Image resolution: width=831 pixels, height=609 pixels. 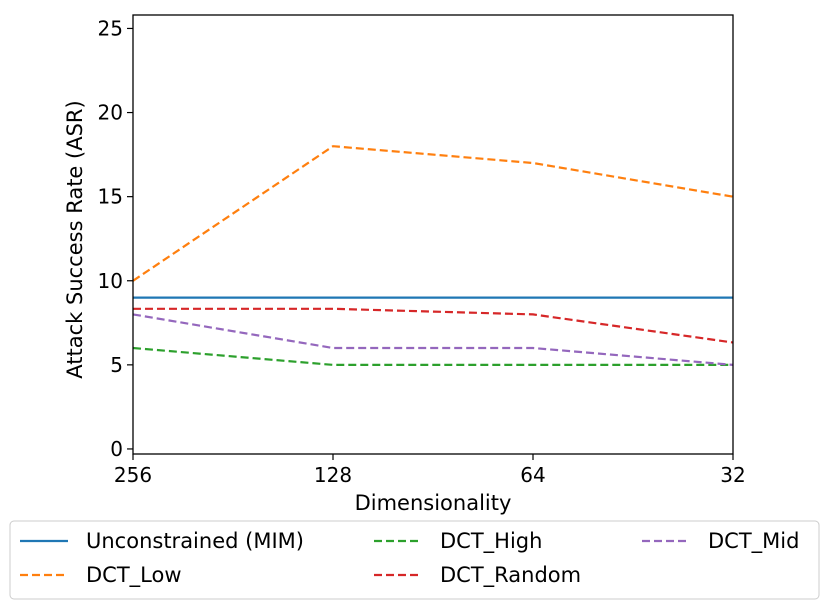 I want to click on x-tick-label: 256, so click(x=133, y=475).